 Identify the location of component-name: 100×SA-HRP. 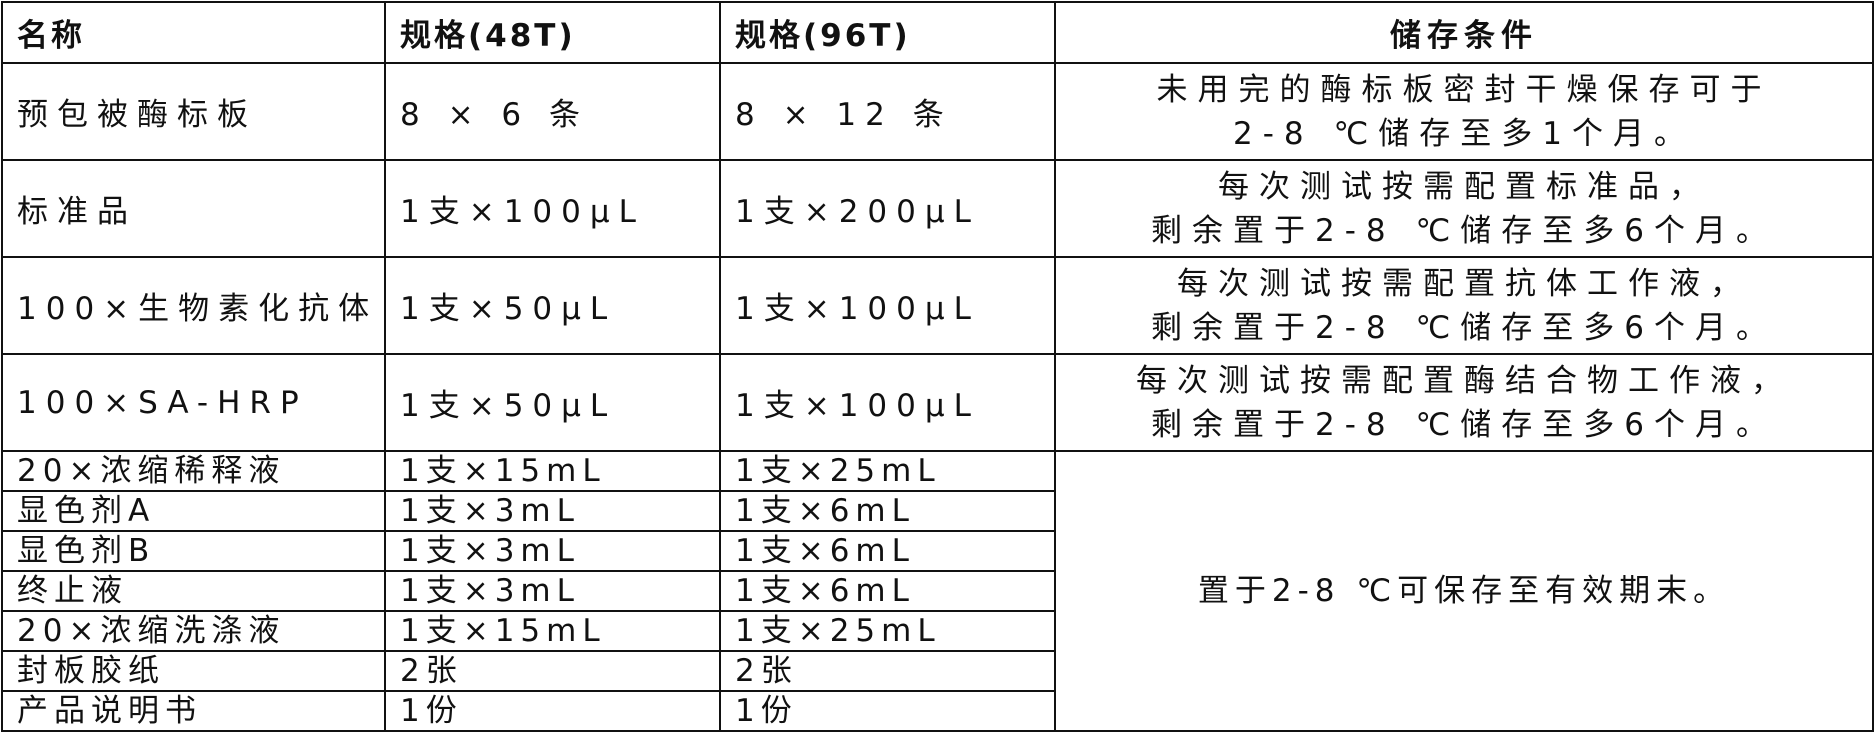
(193, 402).